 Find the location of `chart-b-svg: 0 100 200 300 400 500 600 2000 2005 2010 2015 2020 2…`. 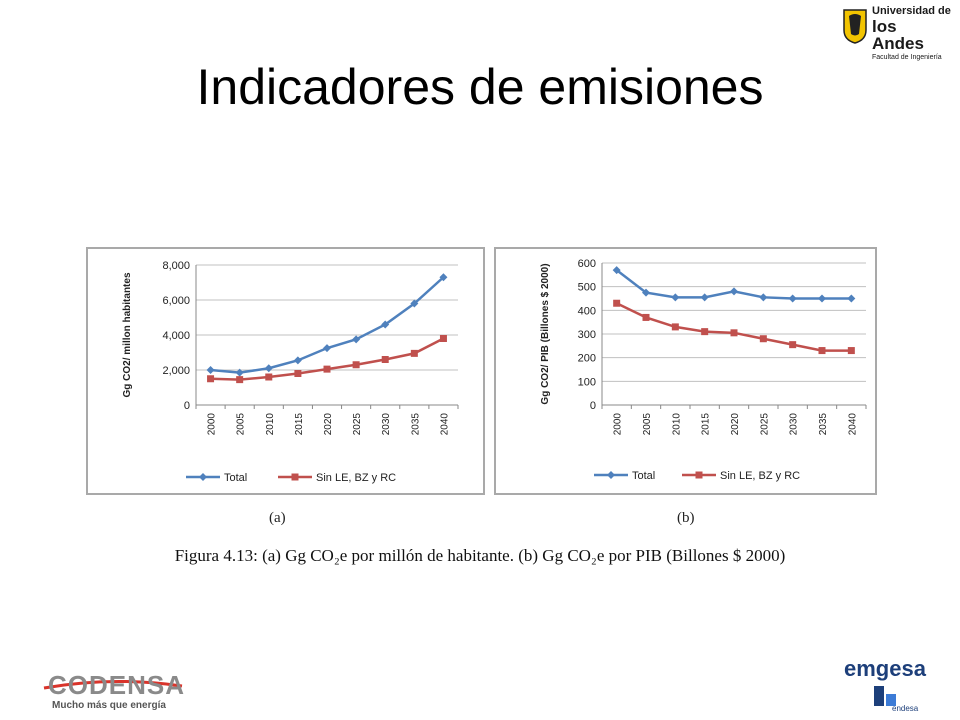

chart-b-svg: 0 100 200 300 400 500 600 2000 2005 2010 2015 2020 2… is located at coordinates (703, 370).